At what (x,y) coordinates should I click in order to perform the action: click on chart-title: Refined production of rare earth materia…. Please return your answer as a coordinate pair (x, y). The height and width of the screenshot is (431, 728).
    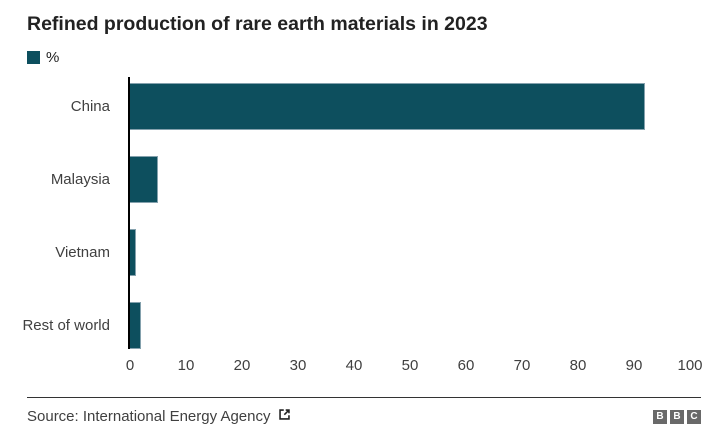
    Looking at the image, I should click on (257, 24).